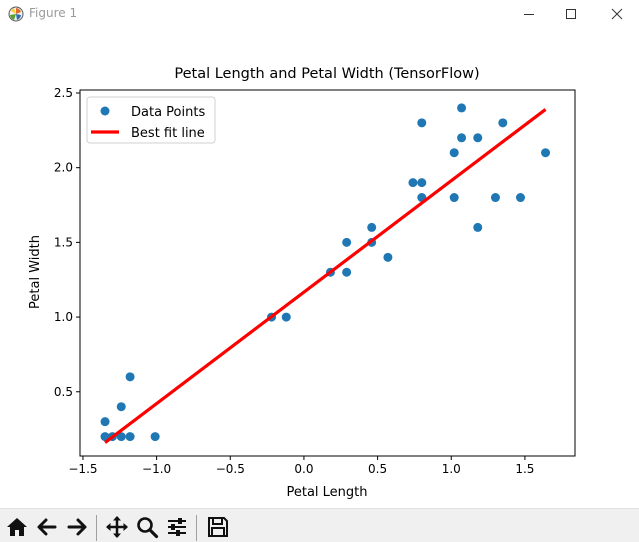 This screenshot has width=639, height=542. I want to click on pan-button, so click(117, 527).